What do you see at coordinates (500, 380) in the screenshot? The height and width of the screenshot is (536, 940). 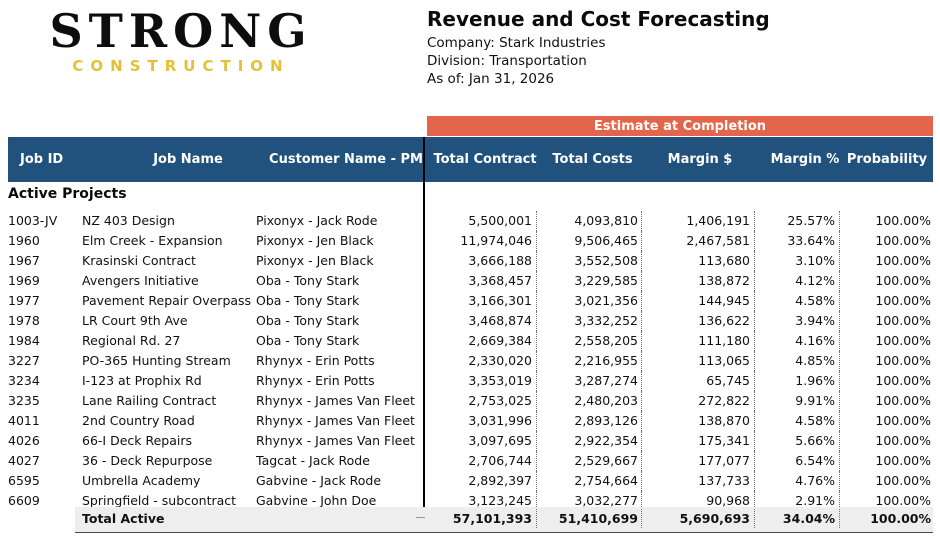 I see `cell-total-contract: 3,353,019` at bounding box center [500, 380].